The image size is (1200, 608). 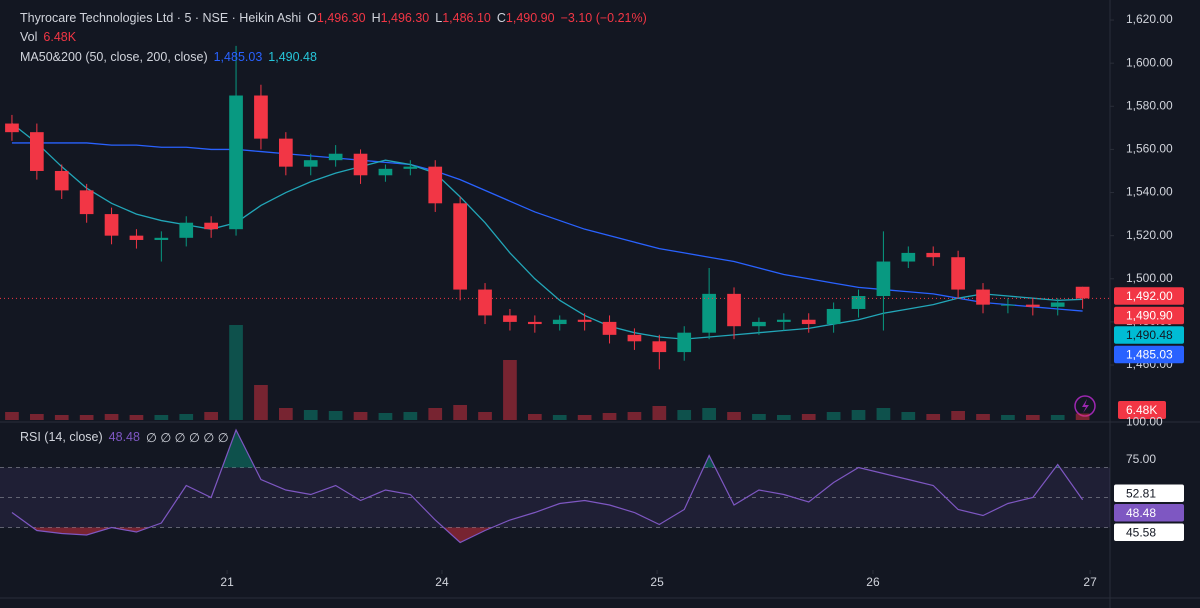 What do you see at coordinates (238, 57) in the screenshot?
I see `ma-value: 1,485.03` at bounding box center [238, 57].